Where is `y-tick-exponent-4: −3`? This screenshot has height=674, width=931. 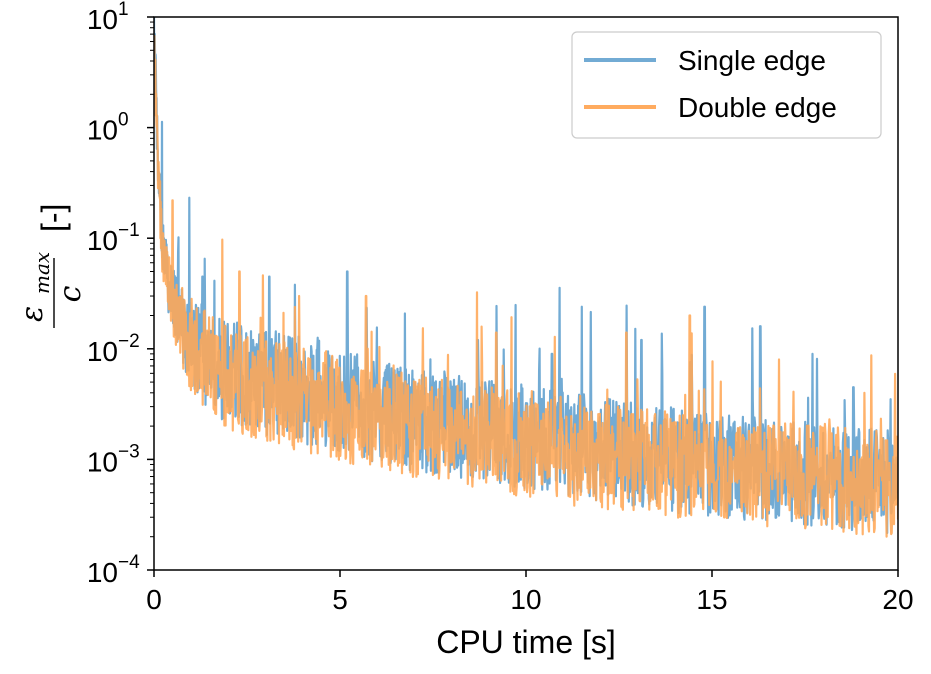 y-tick-exponent-4: −3 is located at coordinates (129, 451).